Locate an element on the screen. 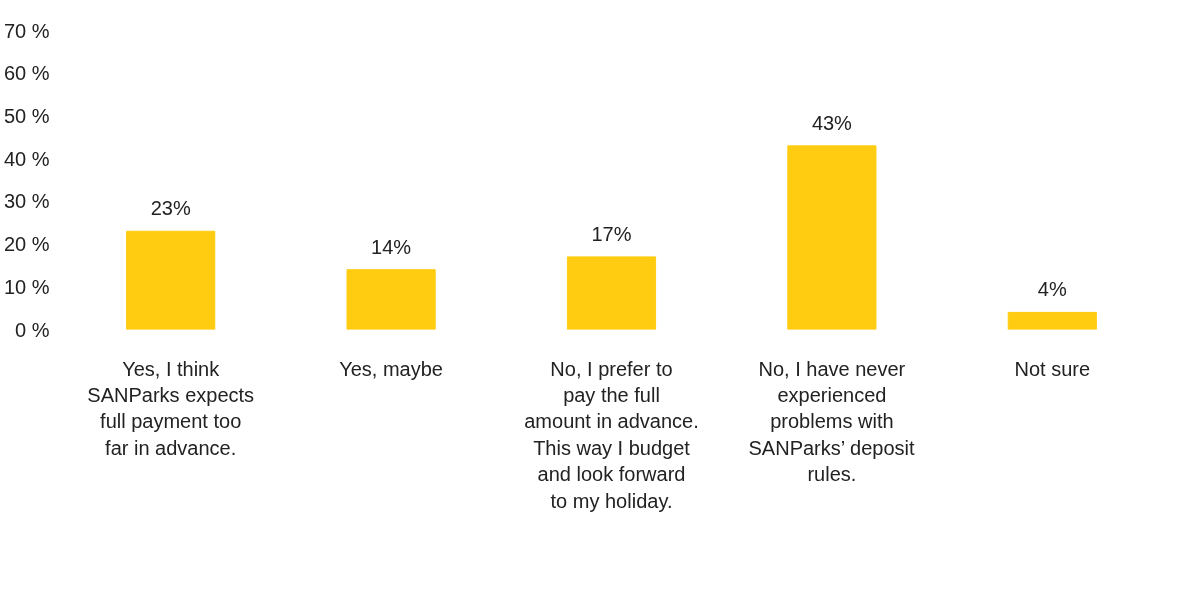 The width and height of the screenshot is (1202, 591). x-tick-label: Not sure is located at coordinates (1052, 368).